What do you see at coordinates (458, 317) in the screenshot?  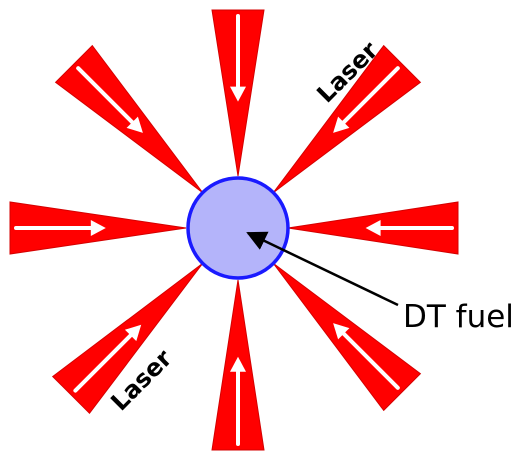 I see `fuel-label: DT fuel` at bounding box center [458, 317].